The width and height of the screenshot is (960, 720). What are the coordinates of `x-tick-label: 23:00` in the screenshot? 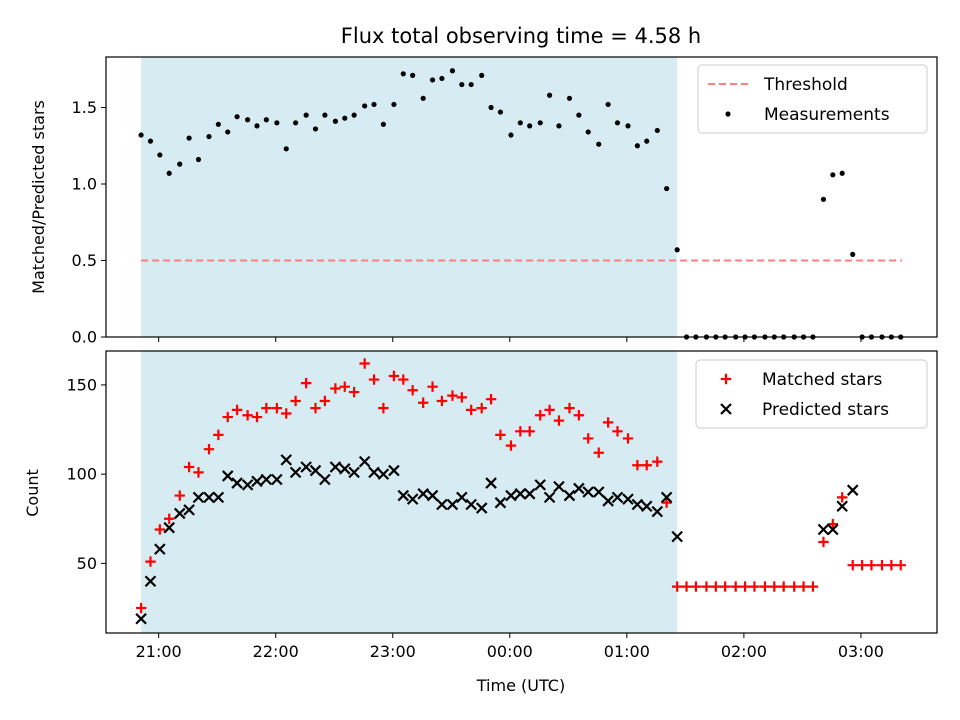 It's located at (393, 651).